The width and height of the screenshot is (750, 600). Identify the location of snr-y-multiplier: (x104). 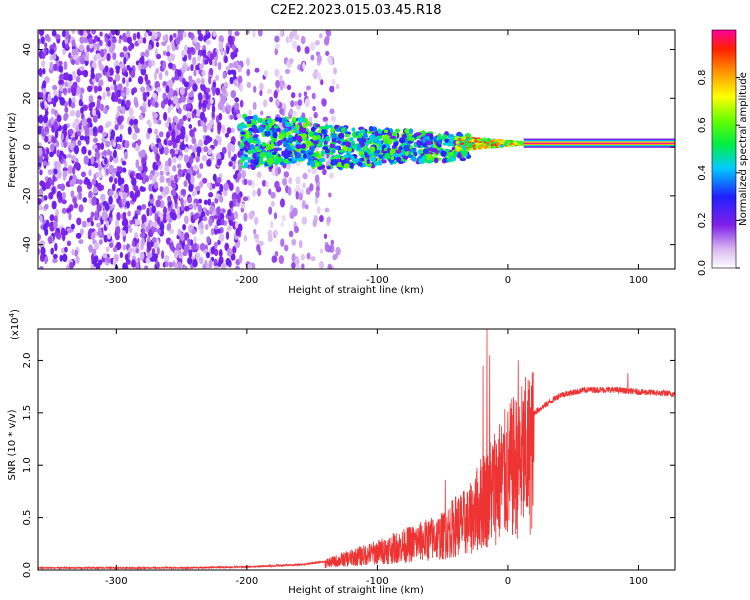
(14, 324).